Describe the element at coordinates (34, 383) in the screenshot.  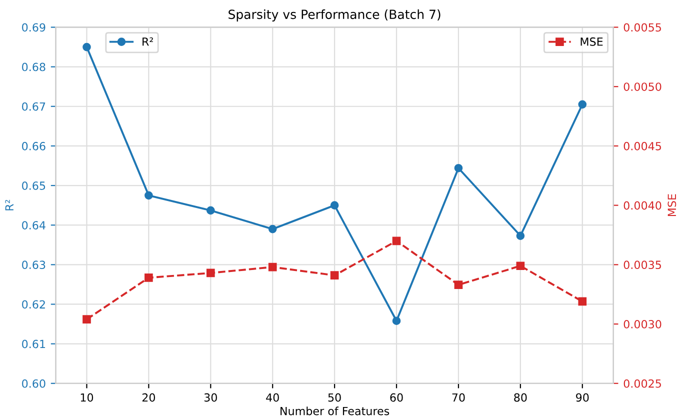
I see `y-tick-label: 0.60` at that location.